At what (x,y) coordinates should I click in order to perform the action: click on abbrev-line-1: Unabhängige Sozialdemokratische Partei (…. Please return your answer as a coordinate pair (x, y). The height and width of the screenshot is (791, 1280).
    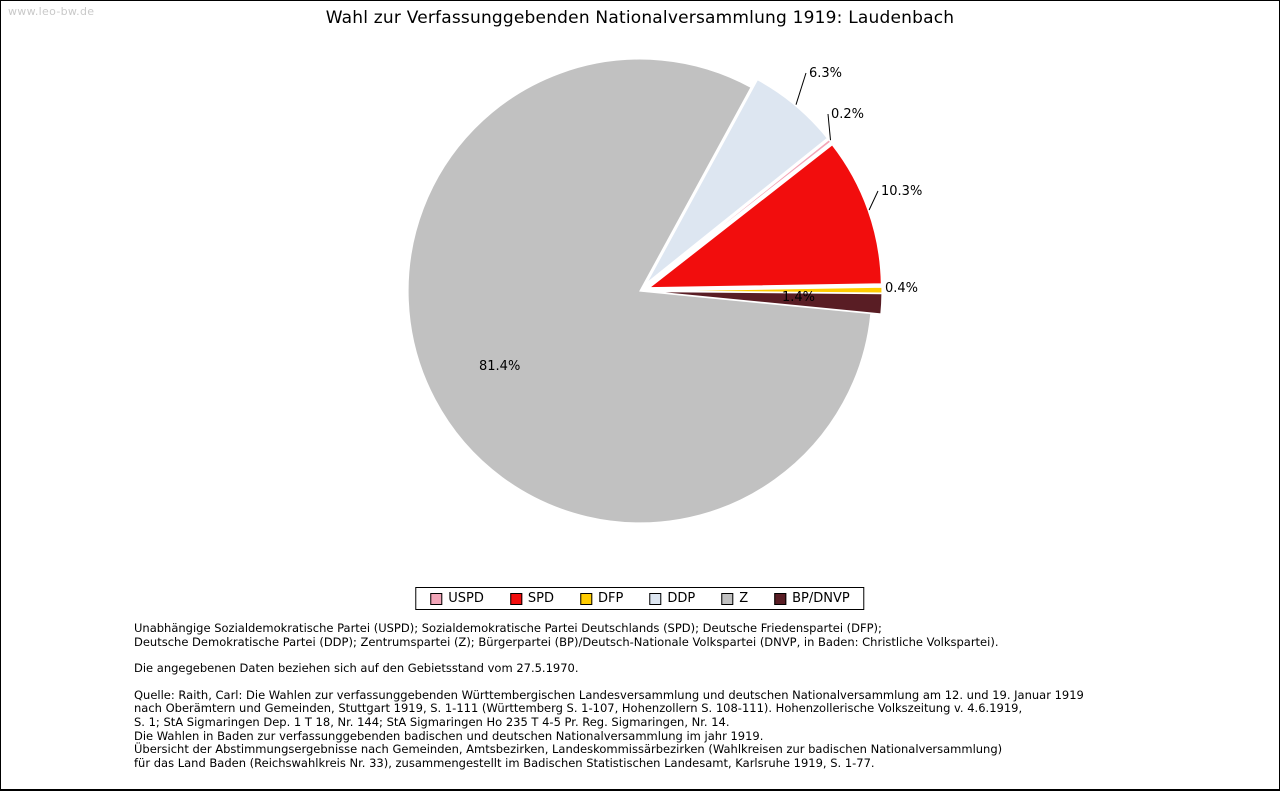
    Looking at the image, I should click on (508, 628).